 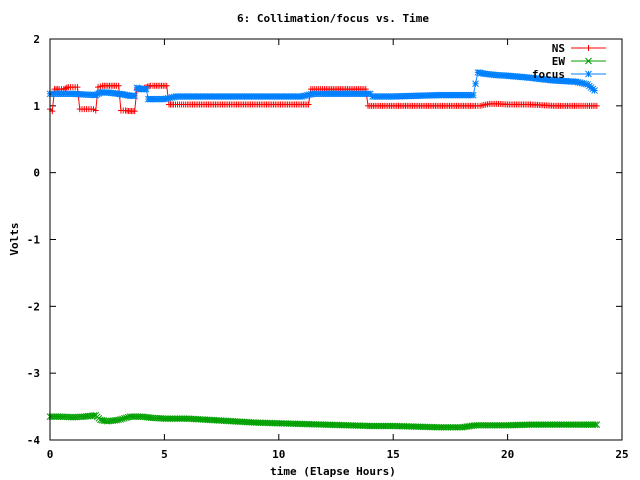 I want to click on y-tick-label: -4, so click(x=34, y=440).